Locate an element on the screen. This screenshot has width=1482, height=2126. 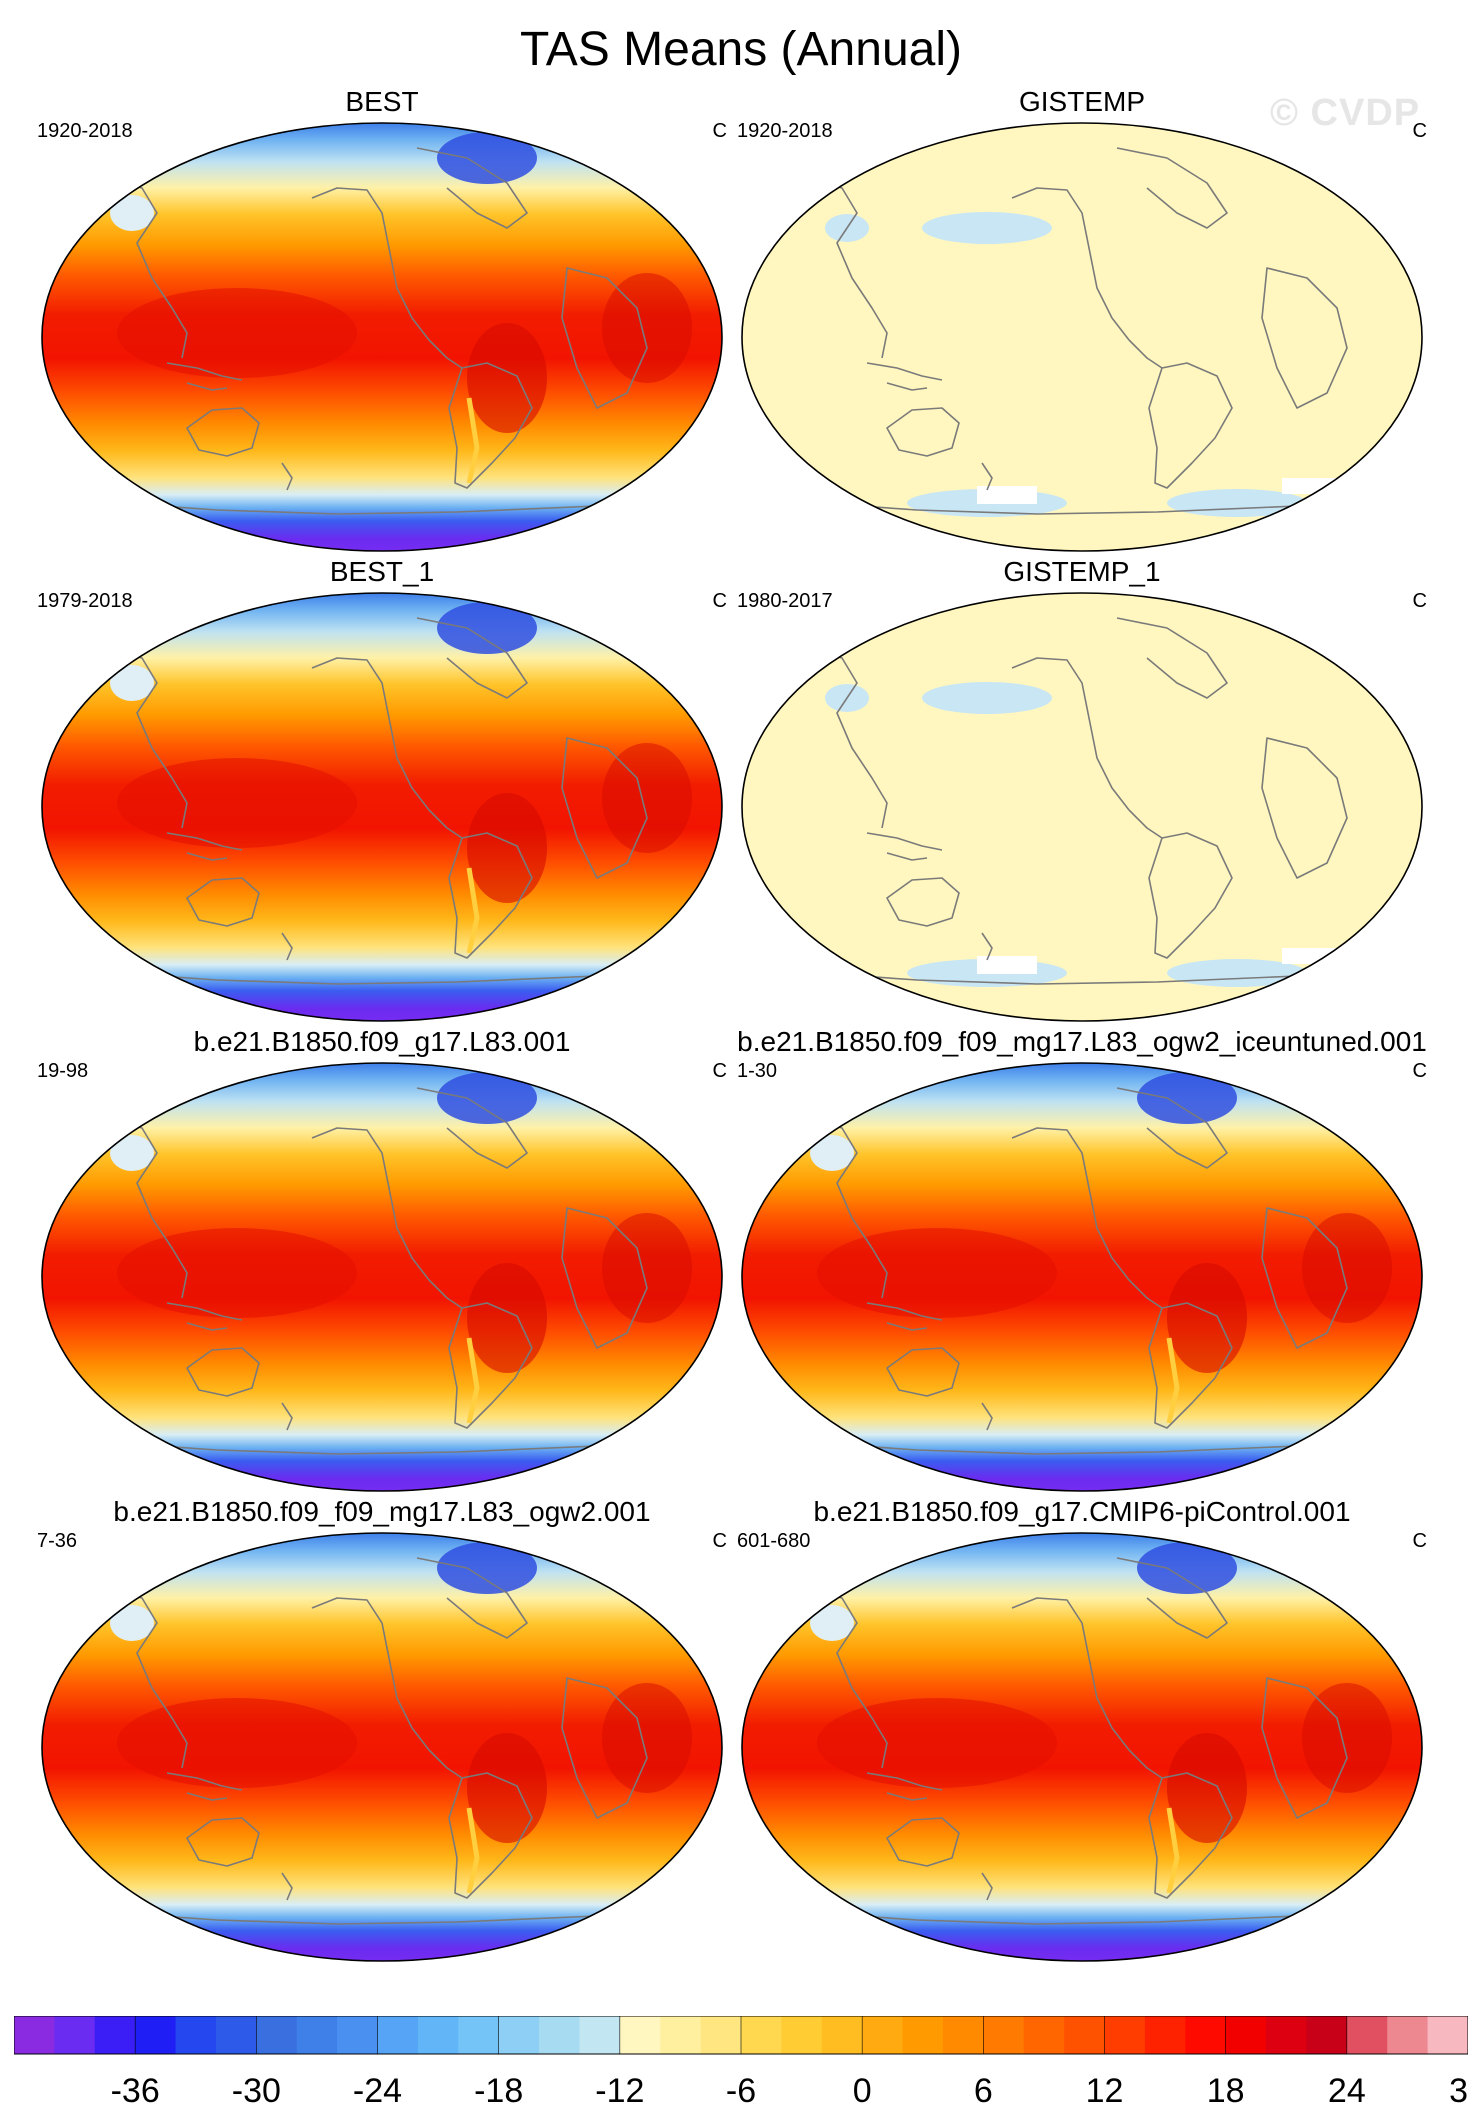
robinson-map-best is located at coordinates (382, 337).